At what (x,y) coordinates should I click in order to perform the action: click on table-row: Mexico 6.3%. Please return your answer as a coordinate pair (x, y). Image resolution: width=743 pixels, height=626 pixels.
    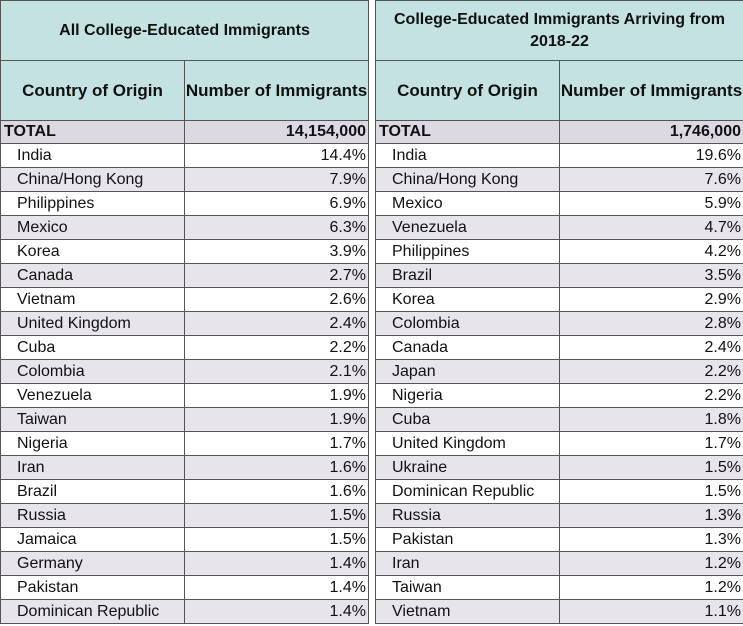
    Looking at the image, I should click on (184, 227).